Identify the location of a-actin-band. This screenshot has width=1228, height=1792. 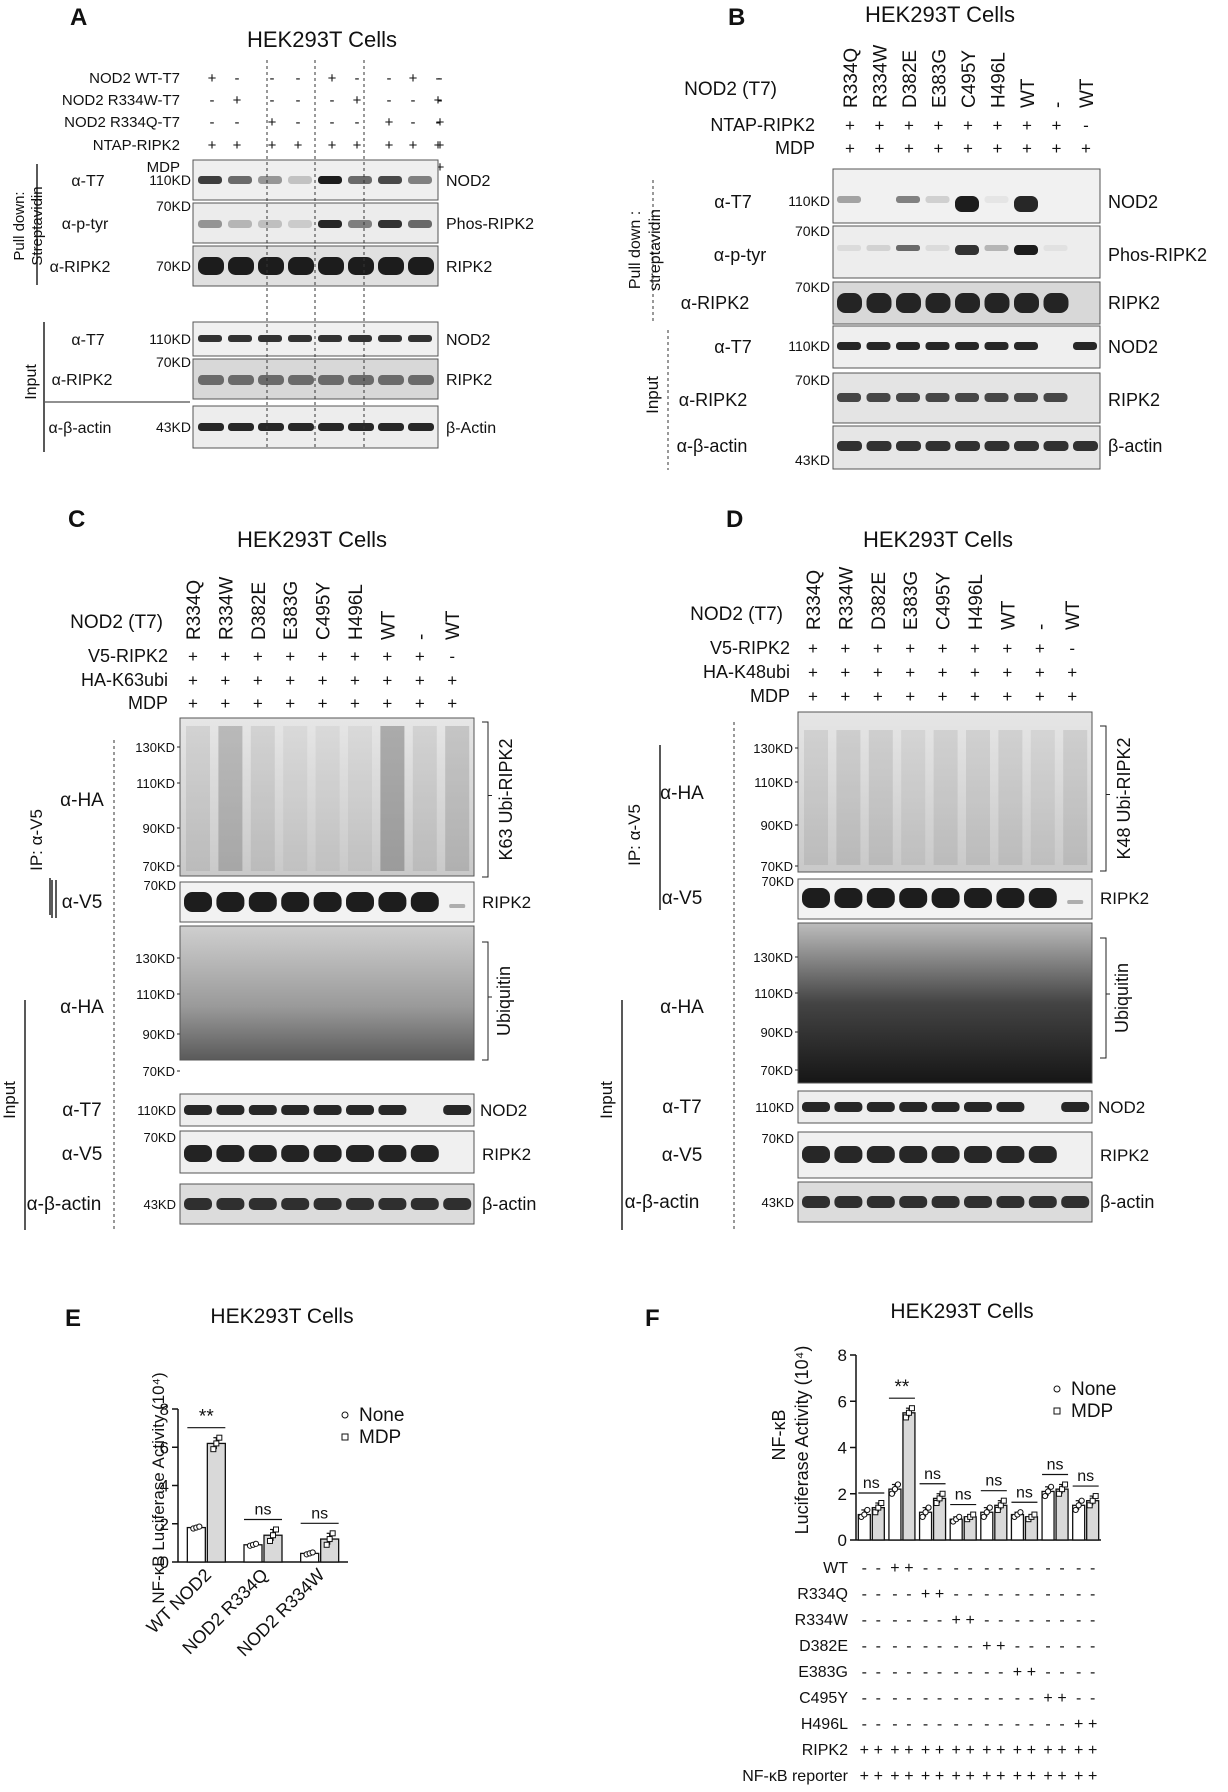
(241, 427).